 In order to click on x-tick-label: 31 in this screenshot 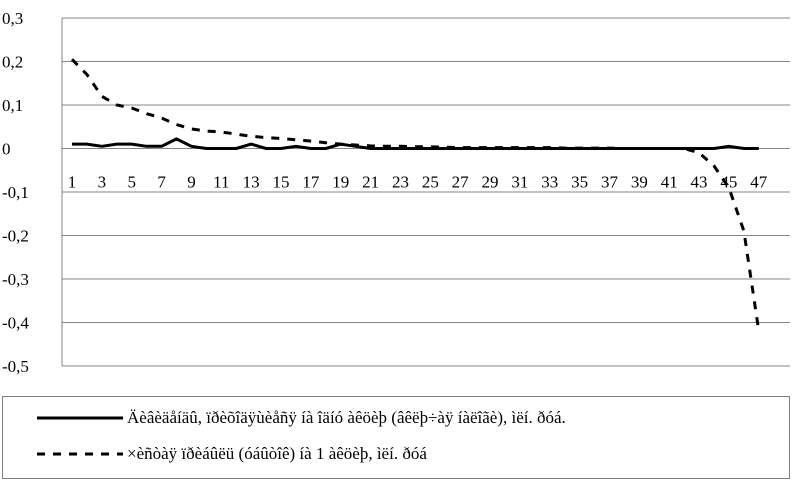, I will do `click(519, 182)`.